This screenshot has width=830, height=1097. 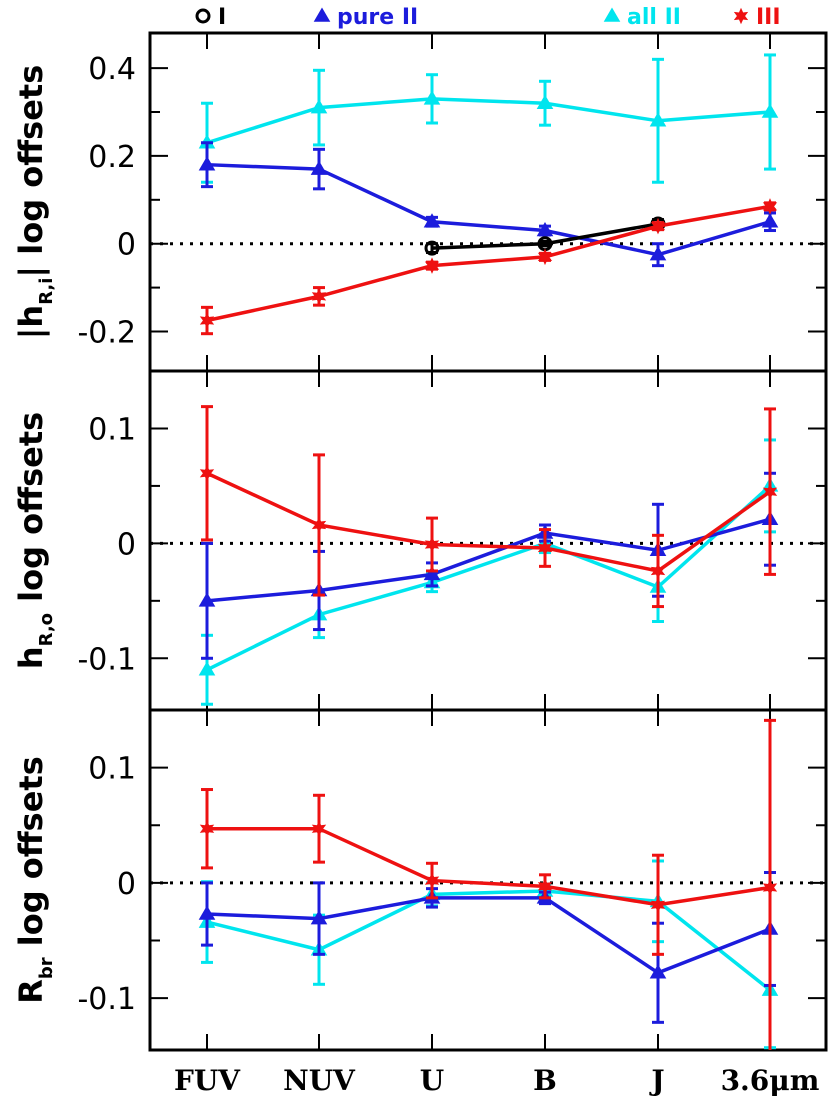 What do you see at coordinates (46, 968) in the screenshot?
I see `y-axis-label-sub: br` at bounding box center [46, 968].